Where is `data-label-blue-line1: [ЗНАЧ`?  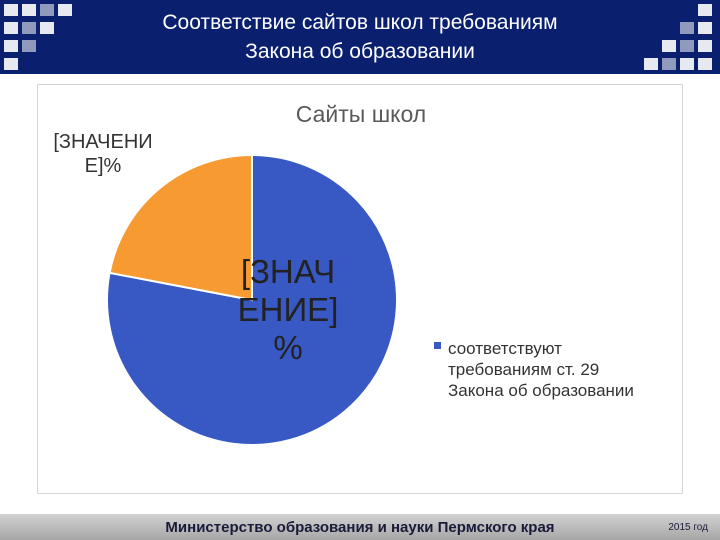
data-label-blue-line1: [ЗНАЧ is located at coordinates (288, 271).